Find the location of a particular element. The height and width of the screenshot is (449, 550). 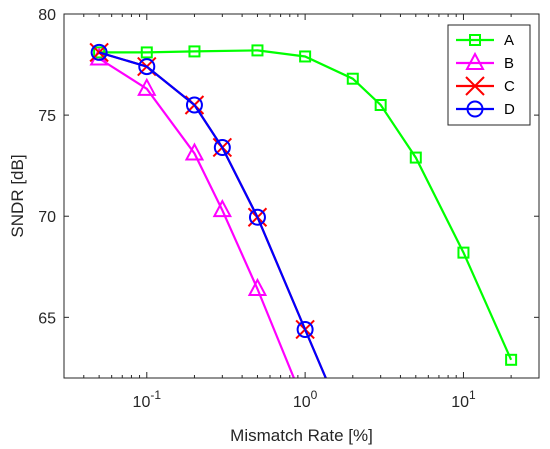

y-tick-label: 80 is located at coordinates (47, 15).